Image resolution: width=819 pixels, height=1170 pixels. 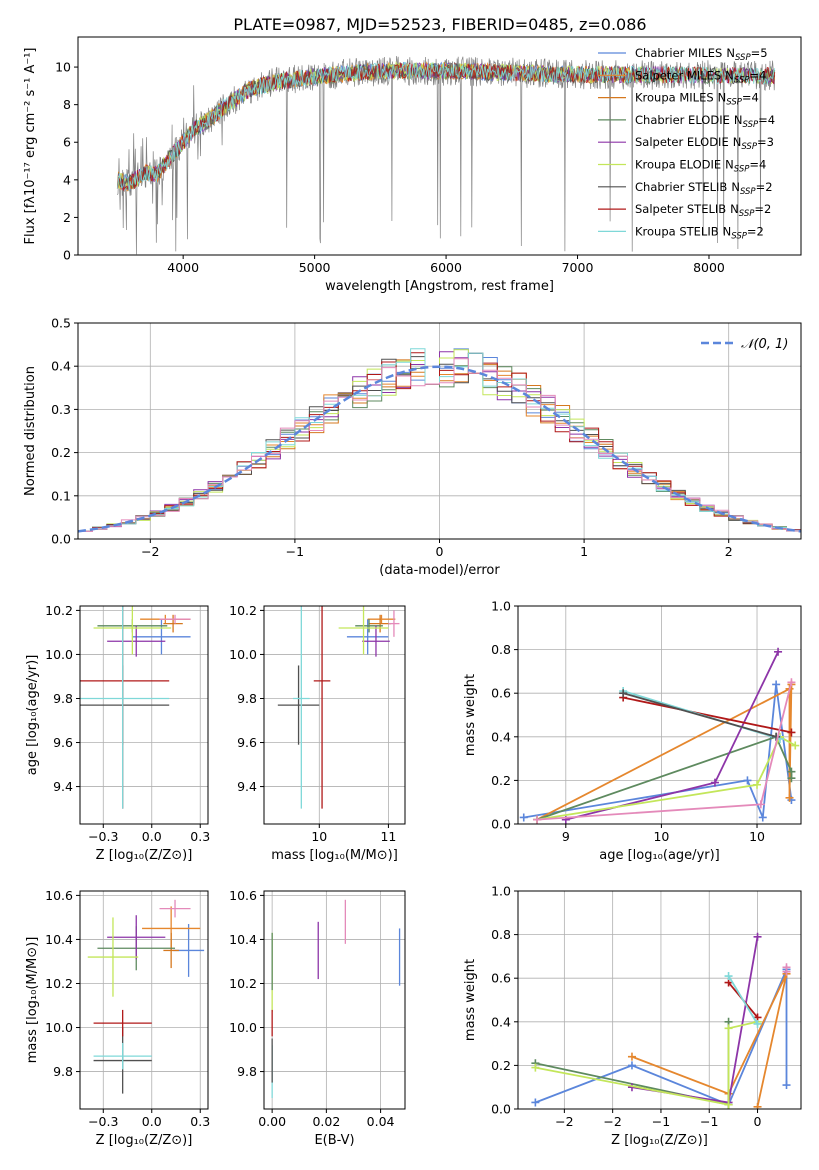 I want to click on weight-vs-age-plot-area, so click(x=659, y=735).